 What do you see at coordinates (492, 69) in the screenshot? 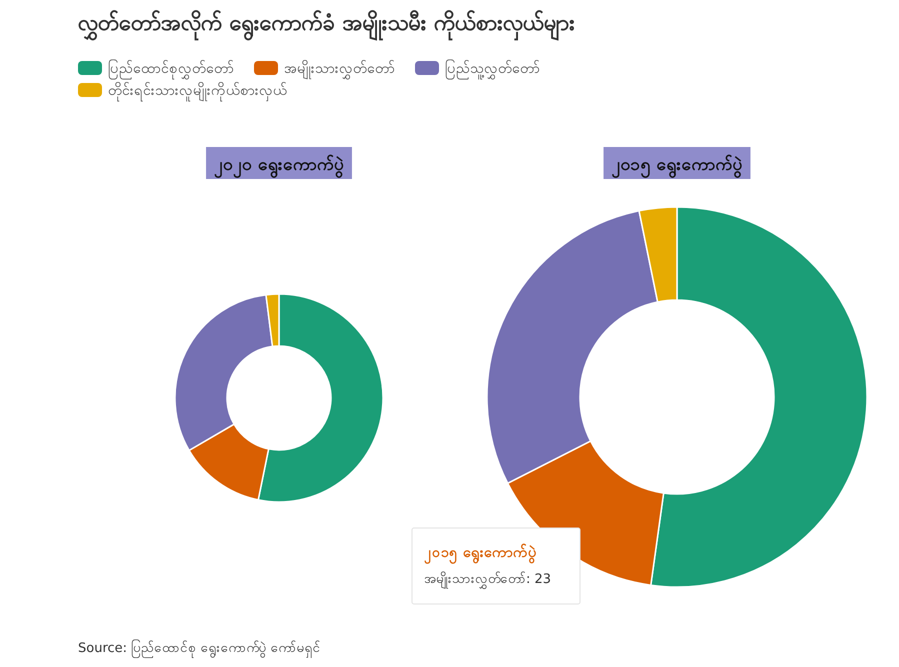
I see `legend-label: ပြည်သူ့လွှတ်တော်` at bounding box center [492, 69].